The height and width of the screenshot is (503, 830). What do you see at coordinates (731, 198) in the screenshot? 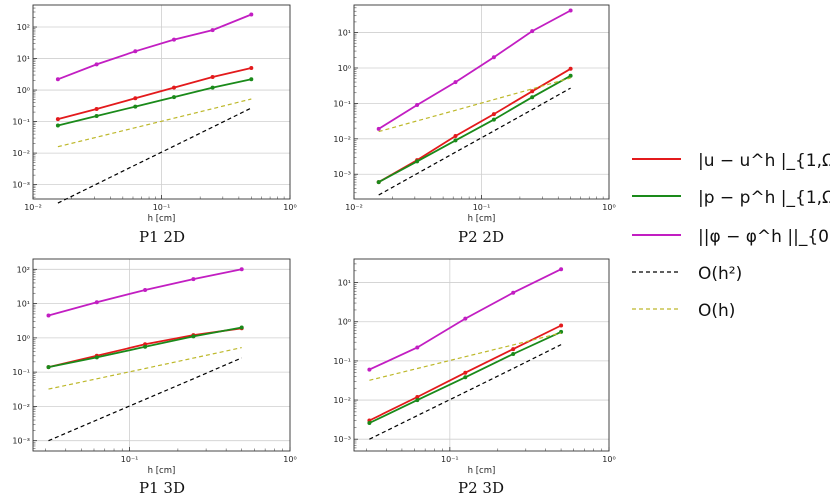
I see `legend-entry-p-error: |p − p^h |_{1,Ω}` at bounding box center [731, 198].